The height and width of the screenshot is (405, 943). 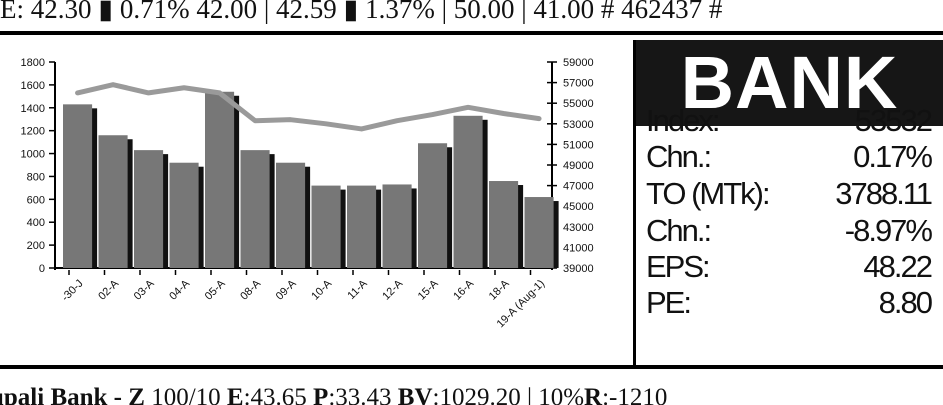 What do you see at coordinates (392, 289) in the screenshot?
I see `x-tick-label: 12-A` at bounding box center [392, 289].